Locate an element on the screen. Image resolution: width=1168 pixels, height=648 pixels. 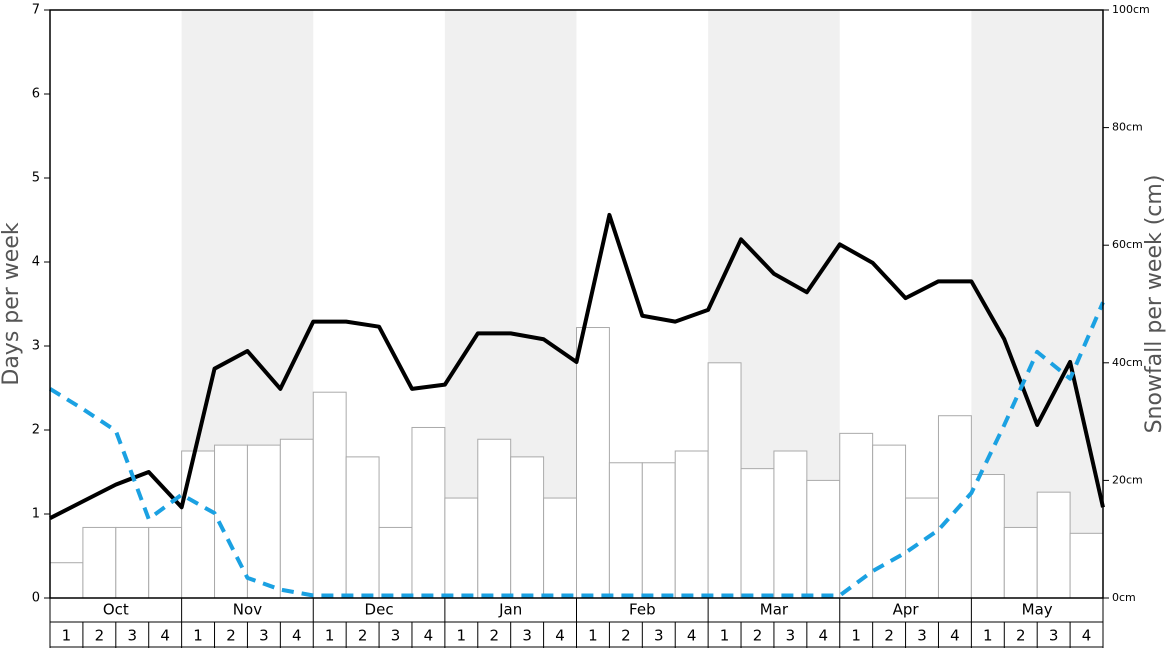
y2-tick-label: 20cm is located at coordinates (1127, 479).